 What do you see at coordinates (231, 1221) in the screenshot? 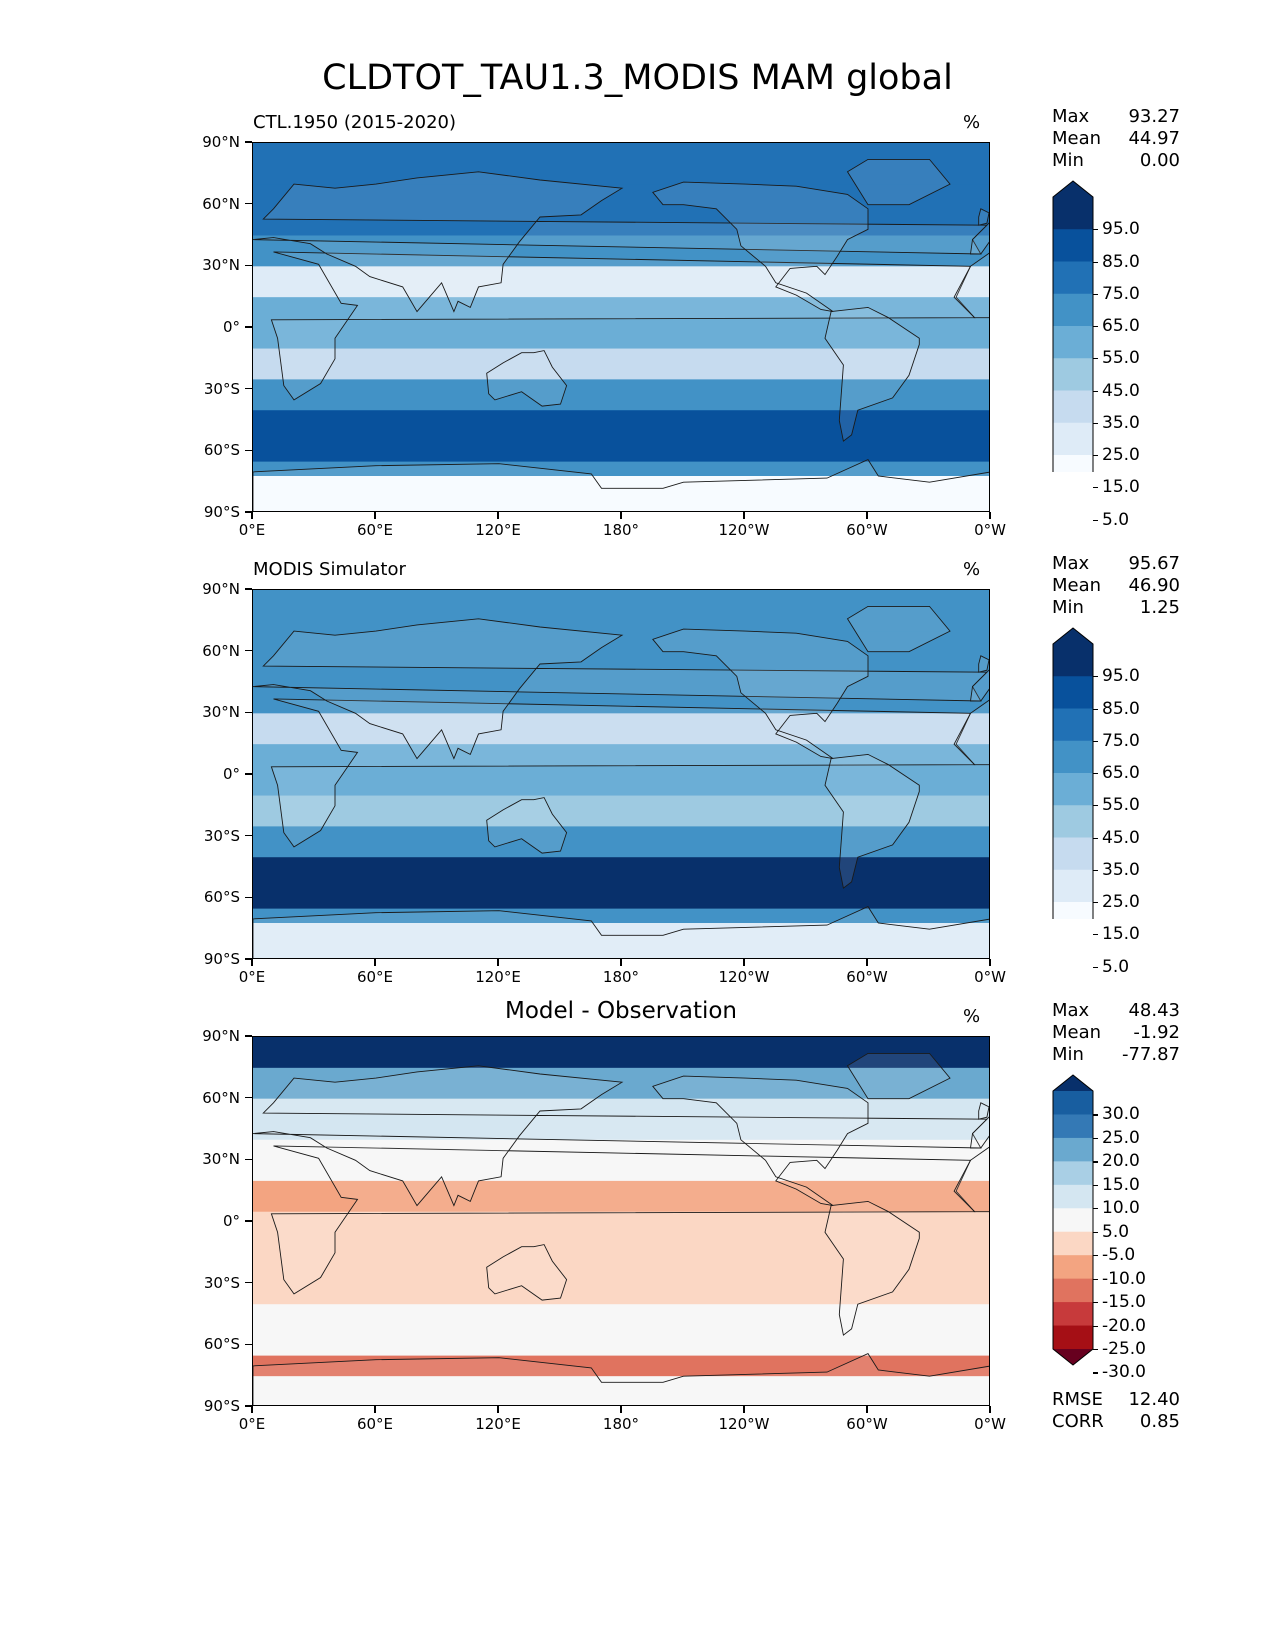
I see `y-tick-label: 0°` at bounding box center [231, 1221].